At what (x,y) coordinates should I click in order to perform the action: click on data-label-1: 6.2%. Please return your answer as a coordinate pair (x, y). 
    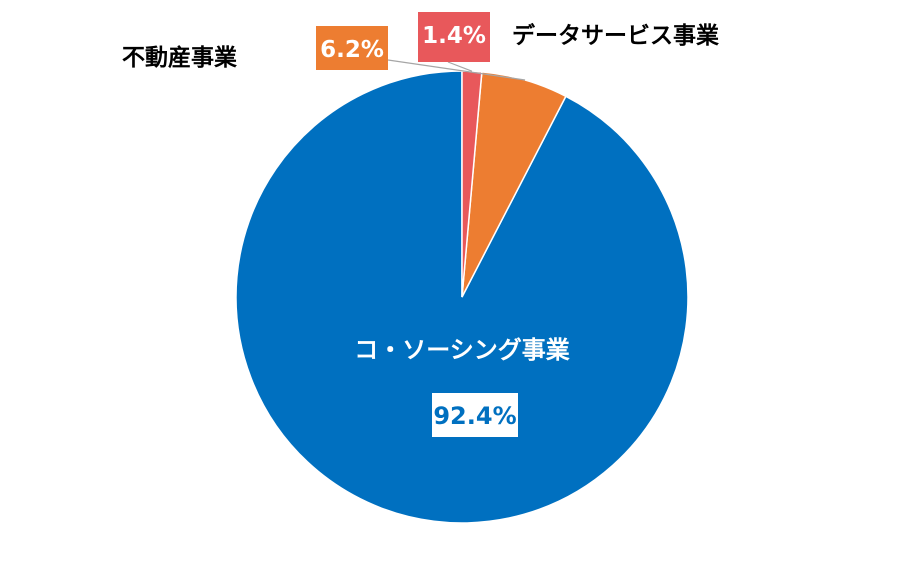
    Looking at the image, I should click on (352, 50).